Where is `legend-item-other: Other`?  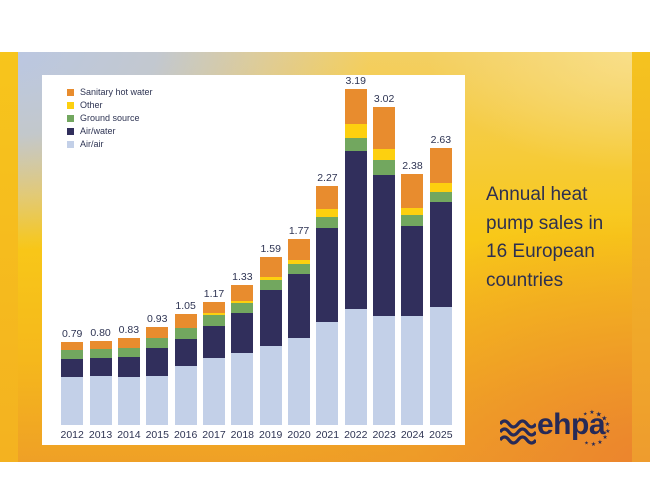 legend-item-other: Other is located at coordinates (110, 105).